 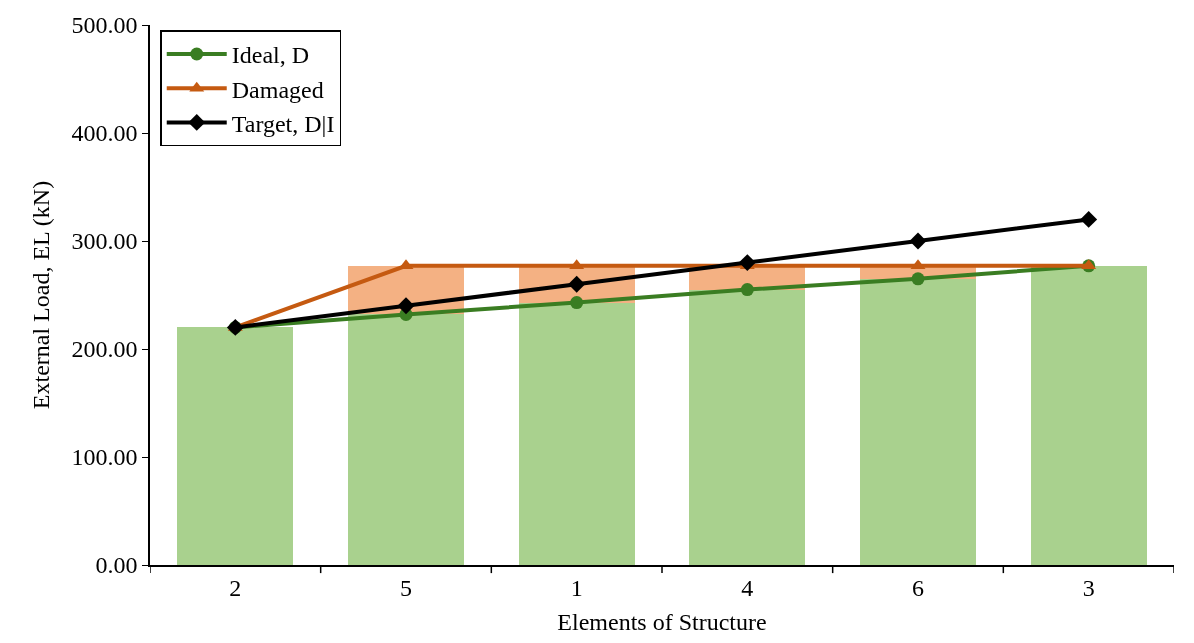 What do you see at coordinates (283, 123) in the screenshot?
I see `legend-label: Target, D|I` at bounding box center [283, 123].